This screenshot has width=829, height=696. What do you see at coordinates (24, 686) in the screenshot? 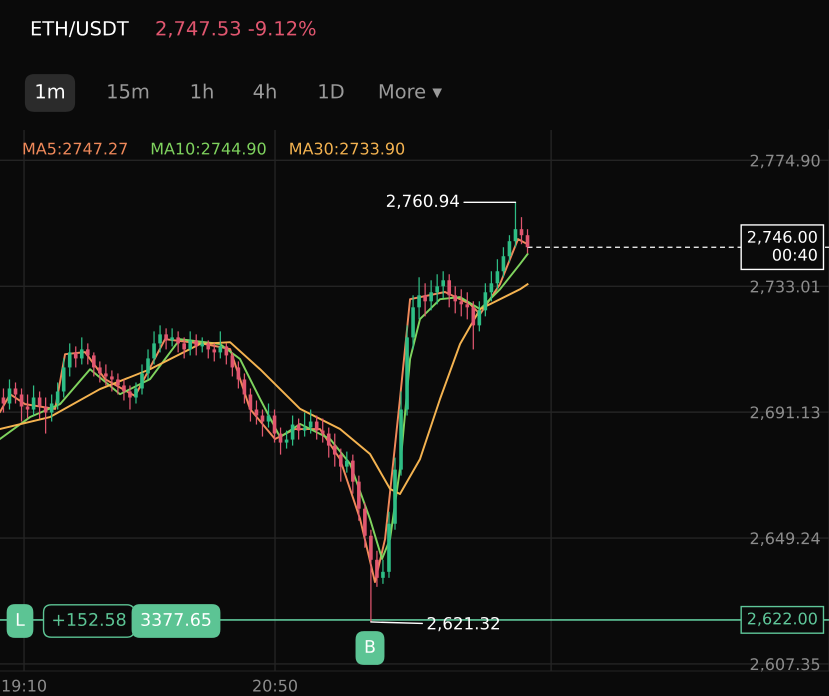
I see `x-tick-label: 19:10` at bounding box center [24, 686].